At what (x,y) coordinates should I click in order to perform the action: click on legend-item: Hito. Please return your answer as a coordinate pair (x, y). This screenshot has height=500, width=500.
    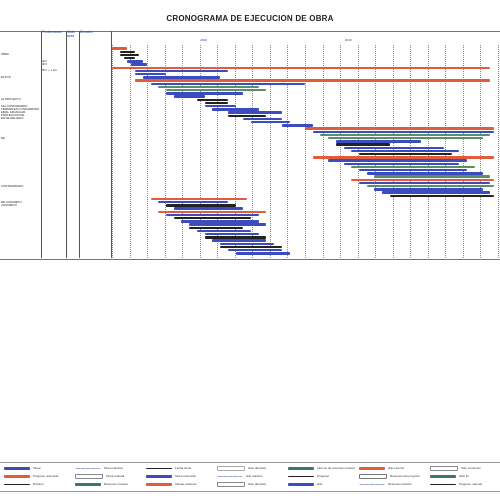
    Looking at the image, I should click on (305, 484).